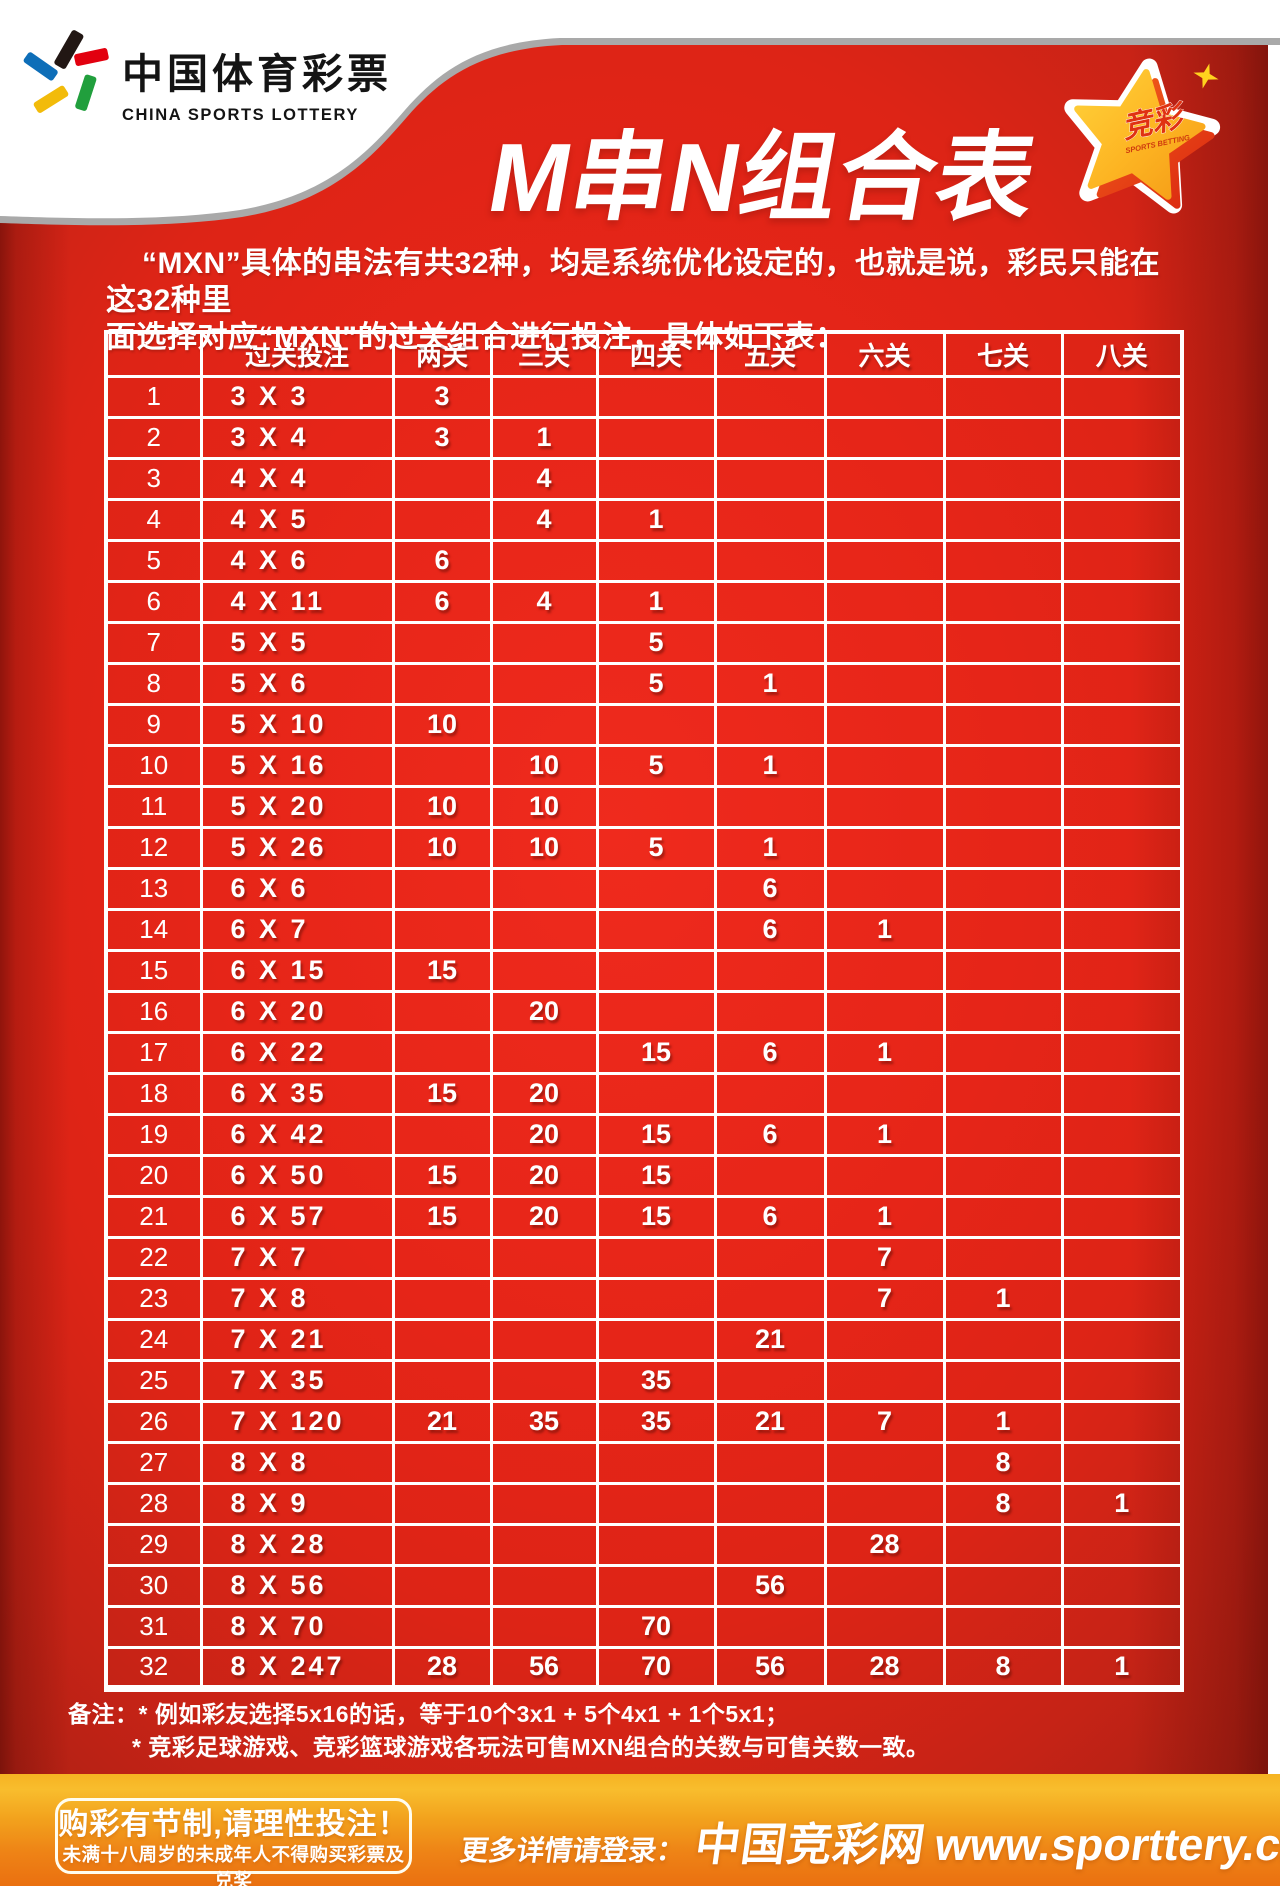  What do you see at coordinates (153, 1380) in the screenshot?
I see `row-number: 25` at bounding box center [153, 1380].